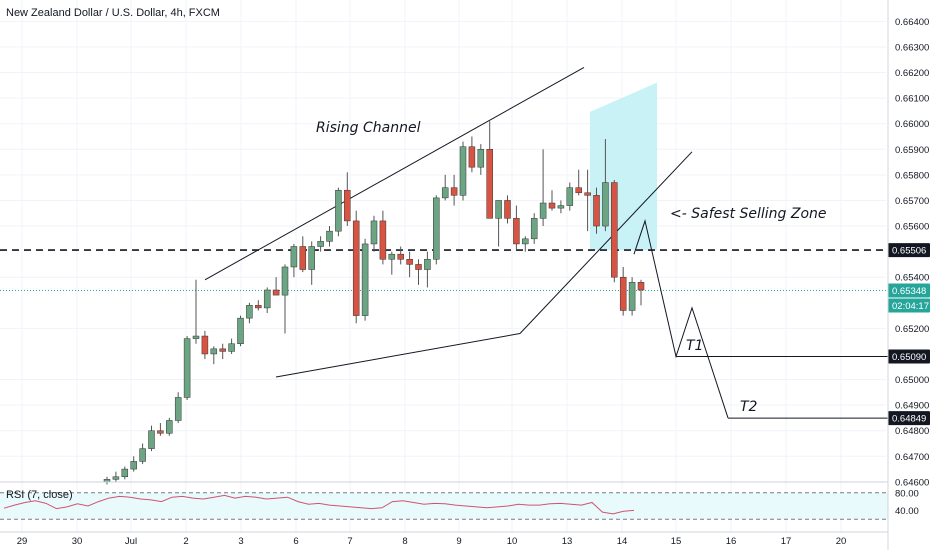 Image resolution: width=932 pixels, height=555 pixels. I want to click on x-tick-15: 20, so click(841, 541).